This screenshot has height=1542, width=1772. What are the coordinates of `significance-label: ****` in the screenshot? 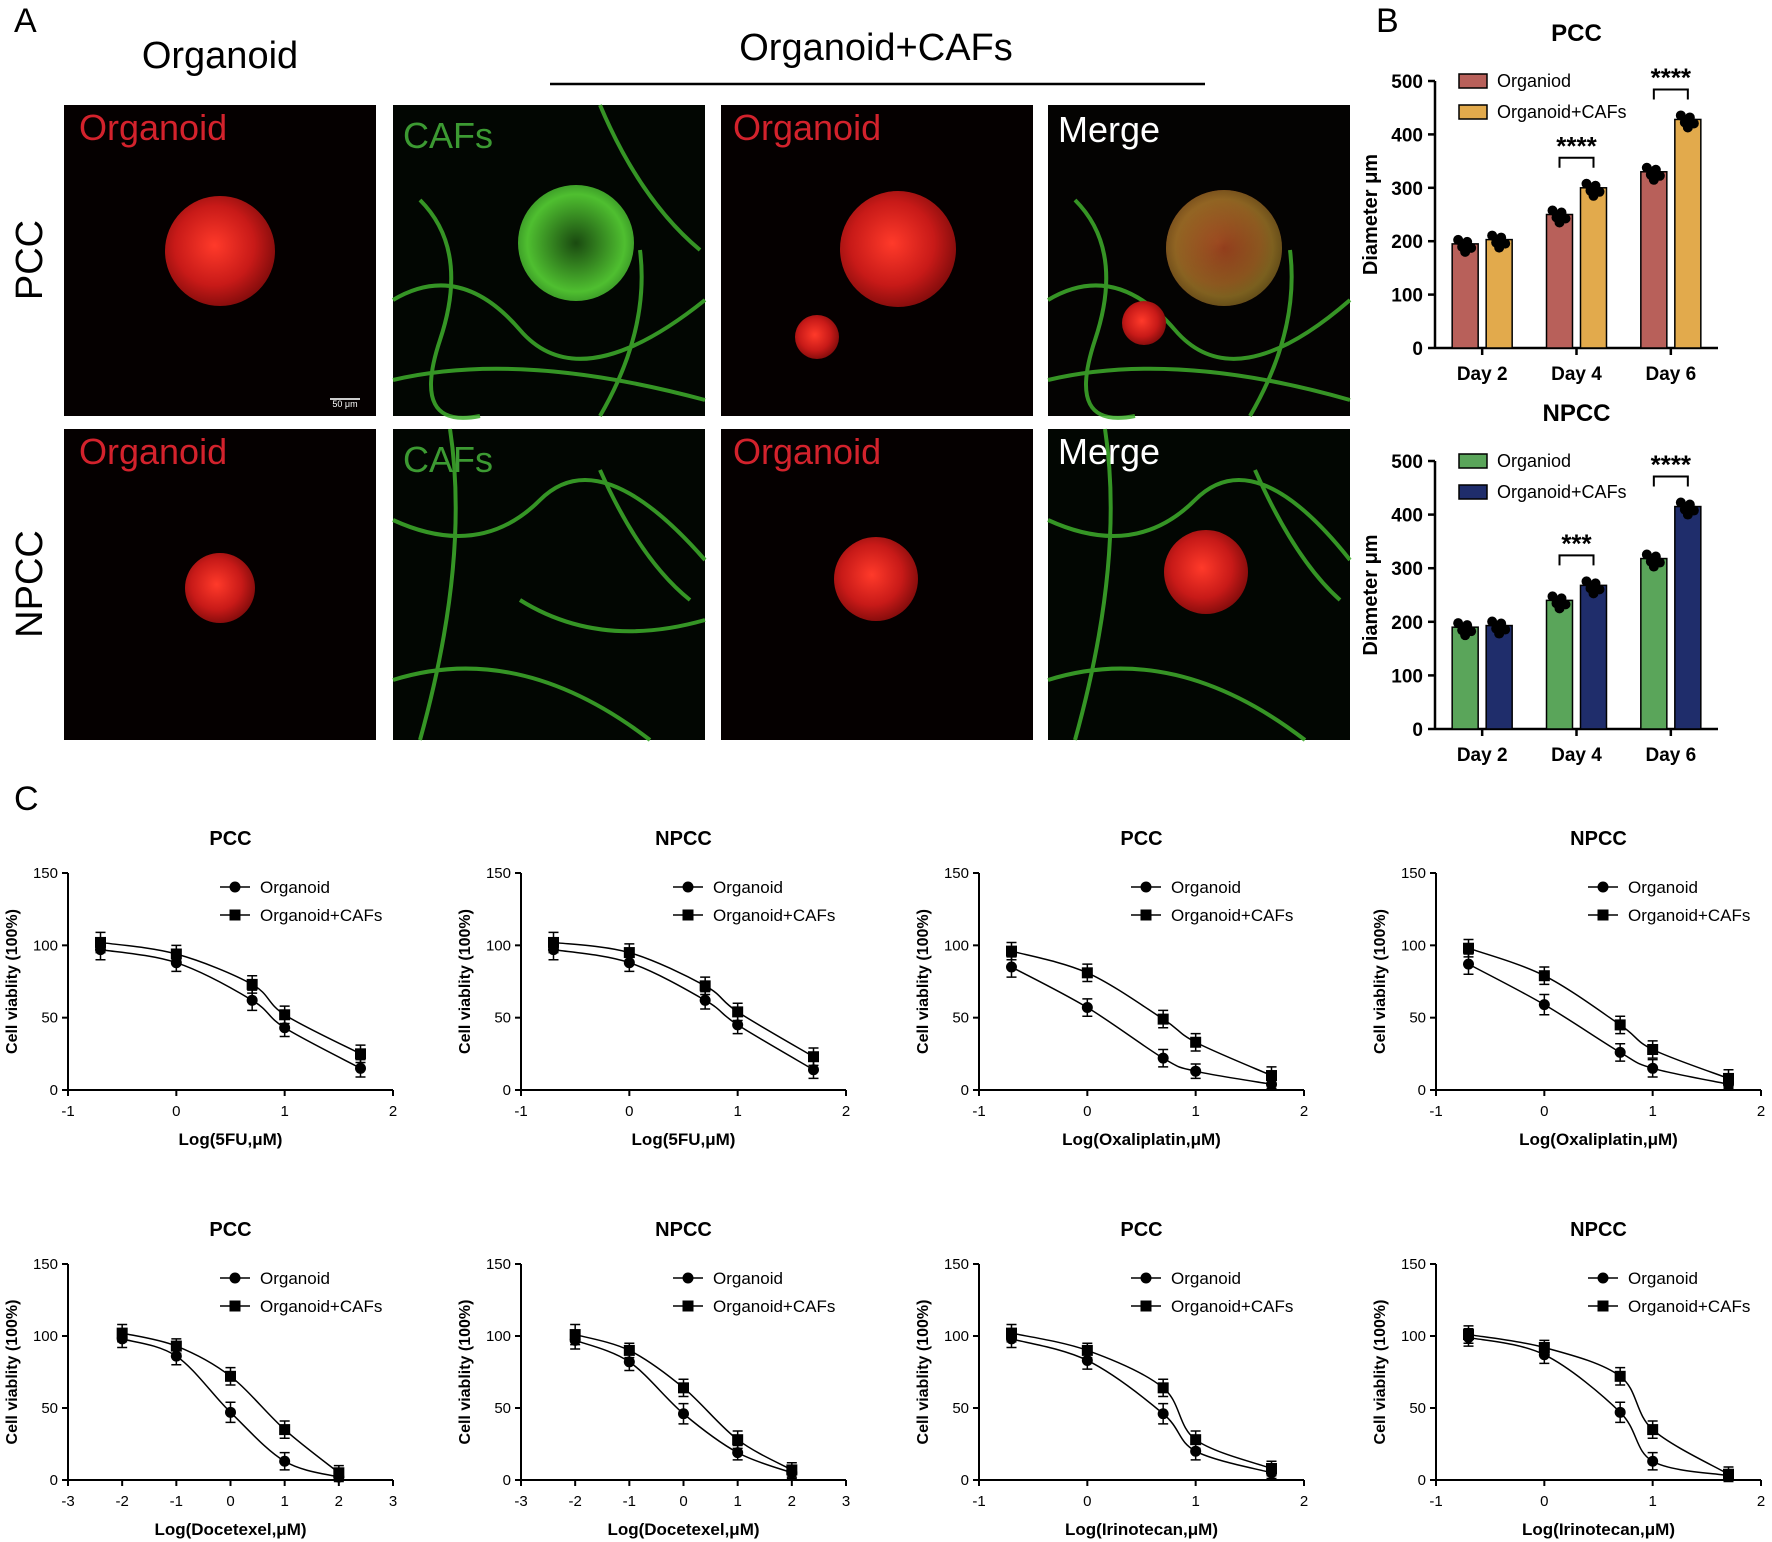 It's located at (1671, 465).